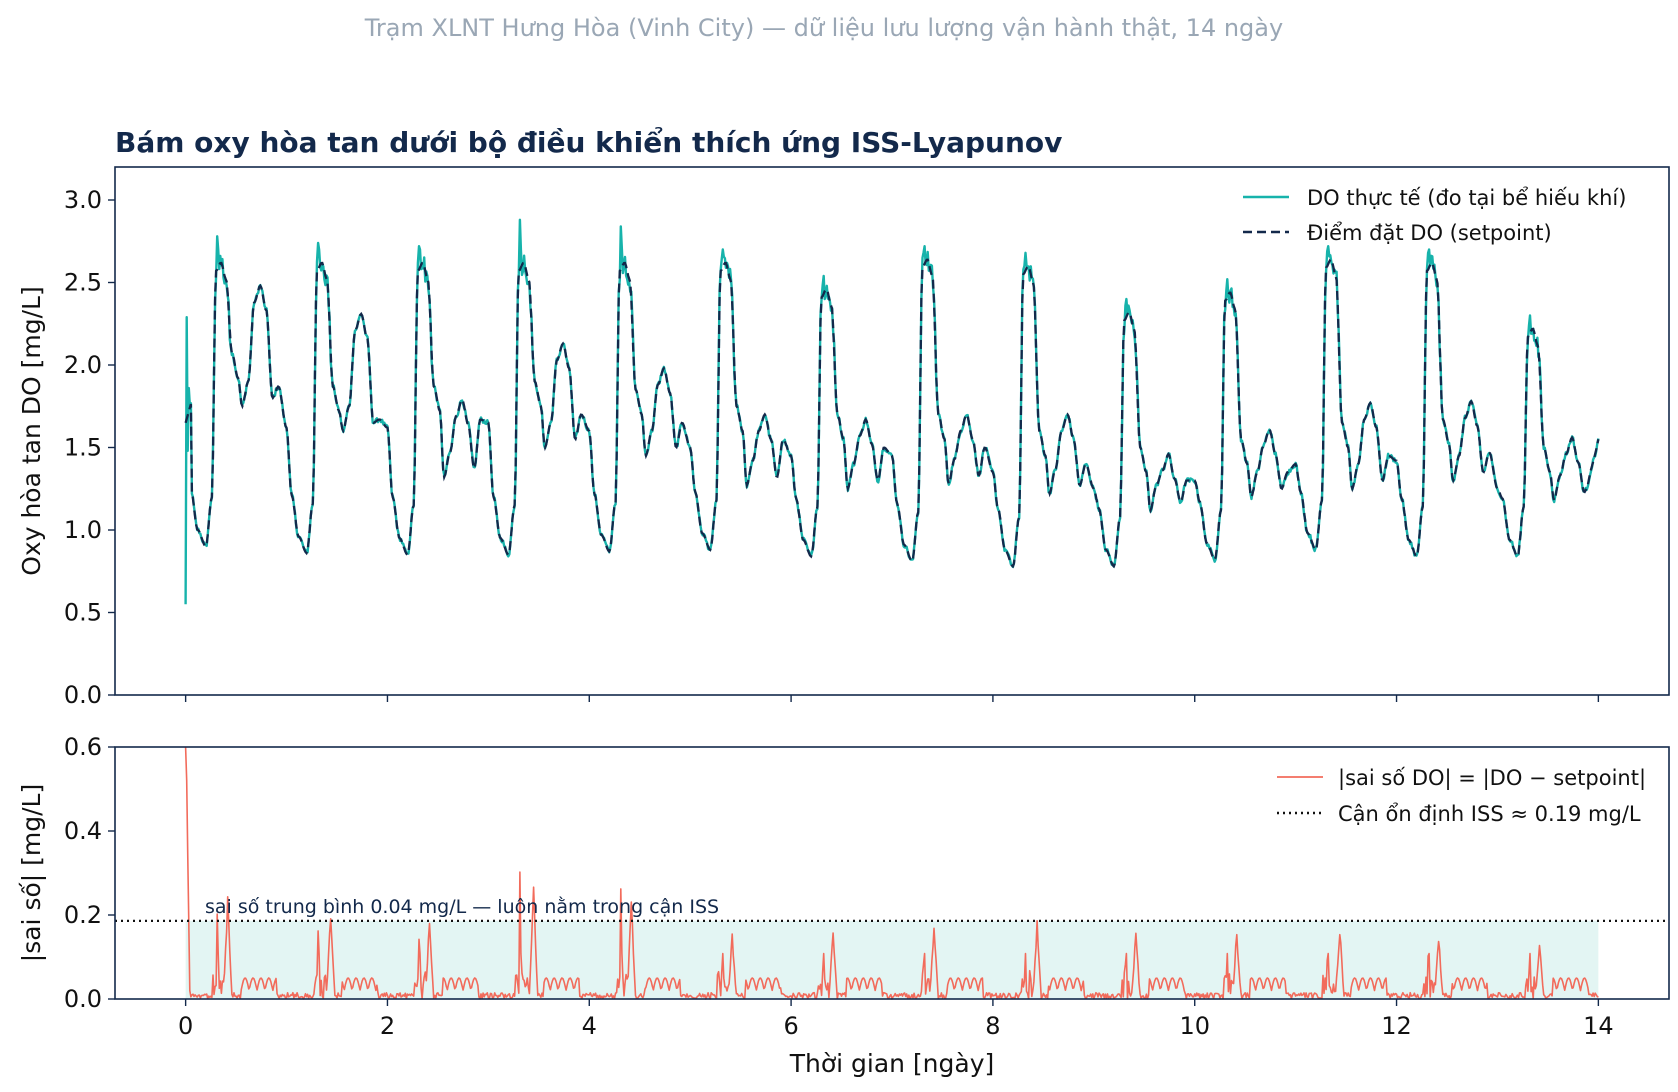  What do you see at coordinates (83, 283) in the screenshot?
I see `top-y-tick-label: 2.5` at bounding box center [83, 283].